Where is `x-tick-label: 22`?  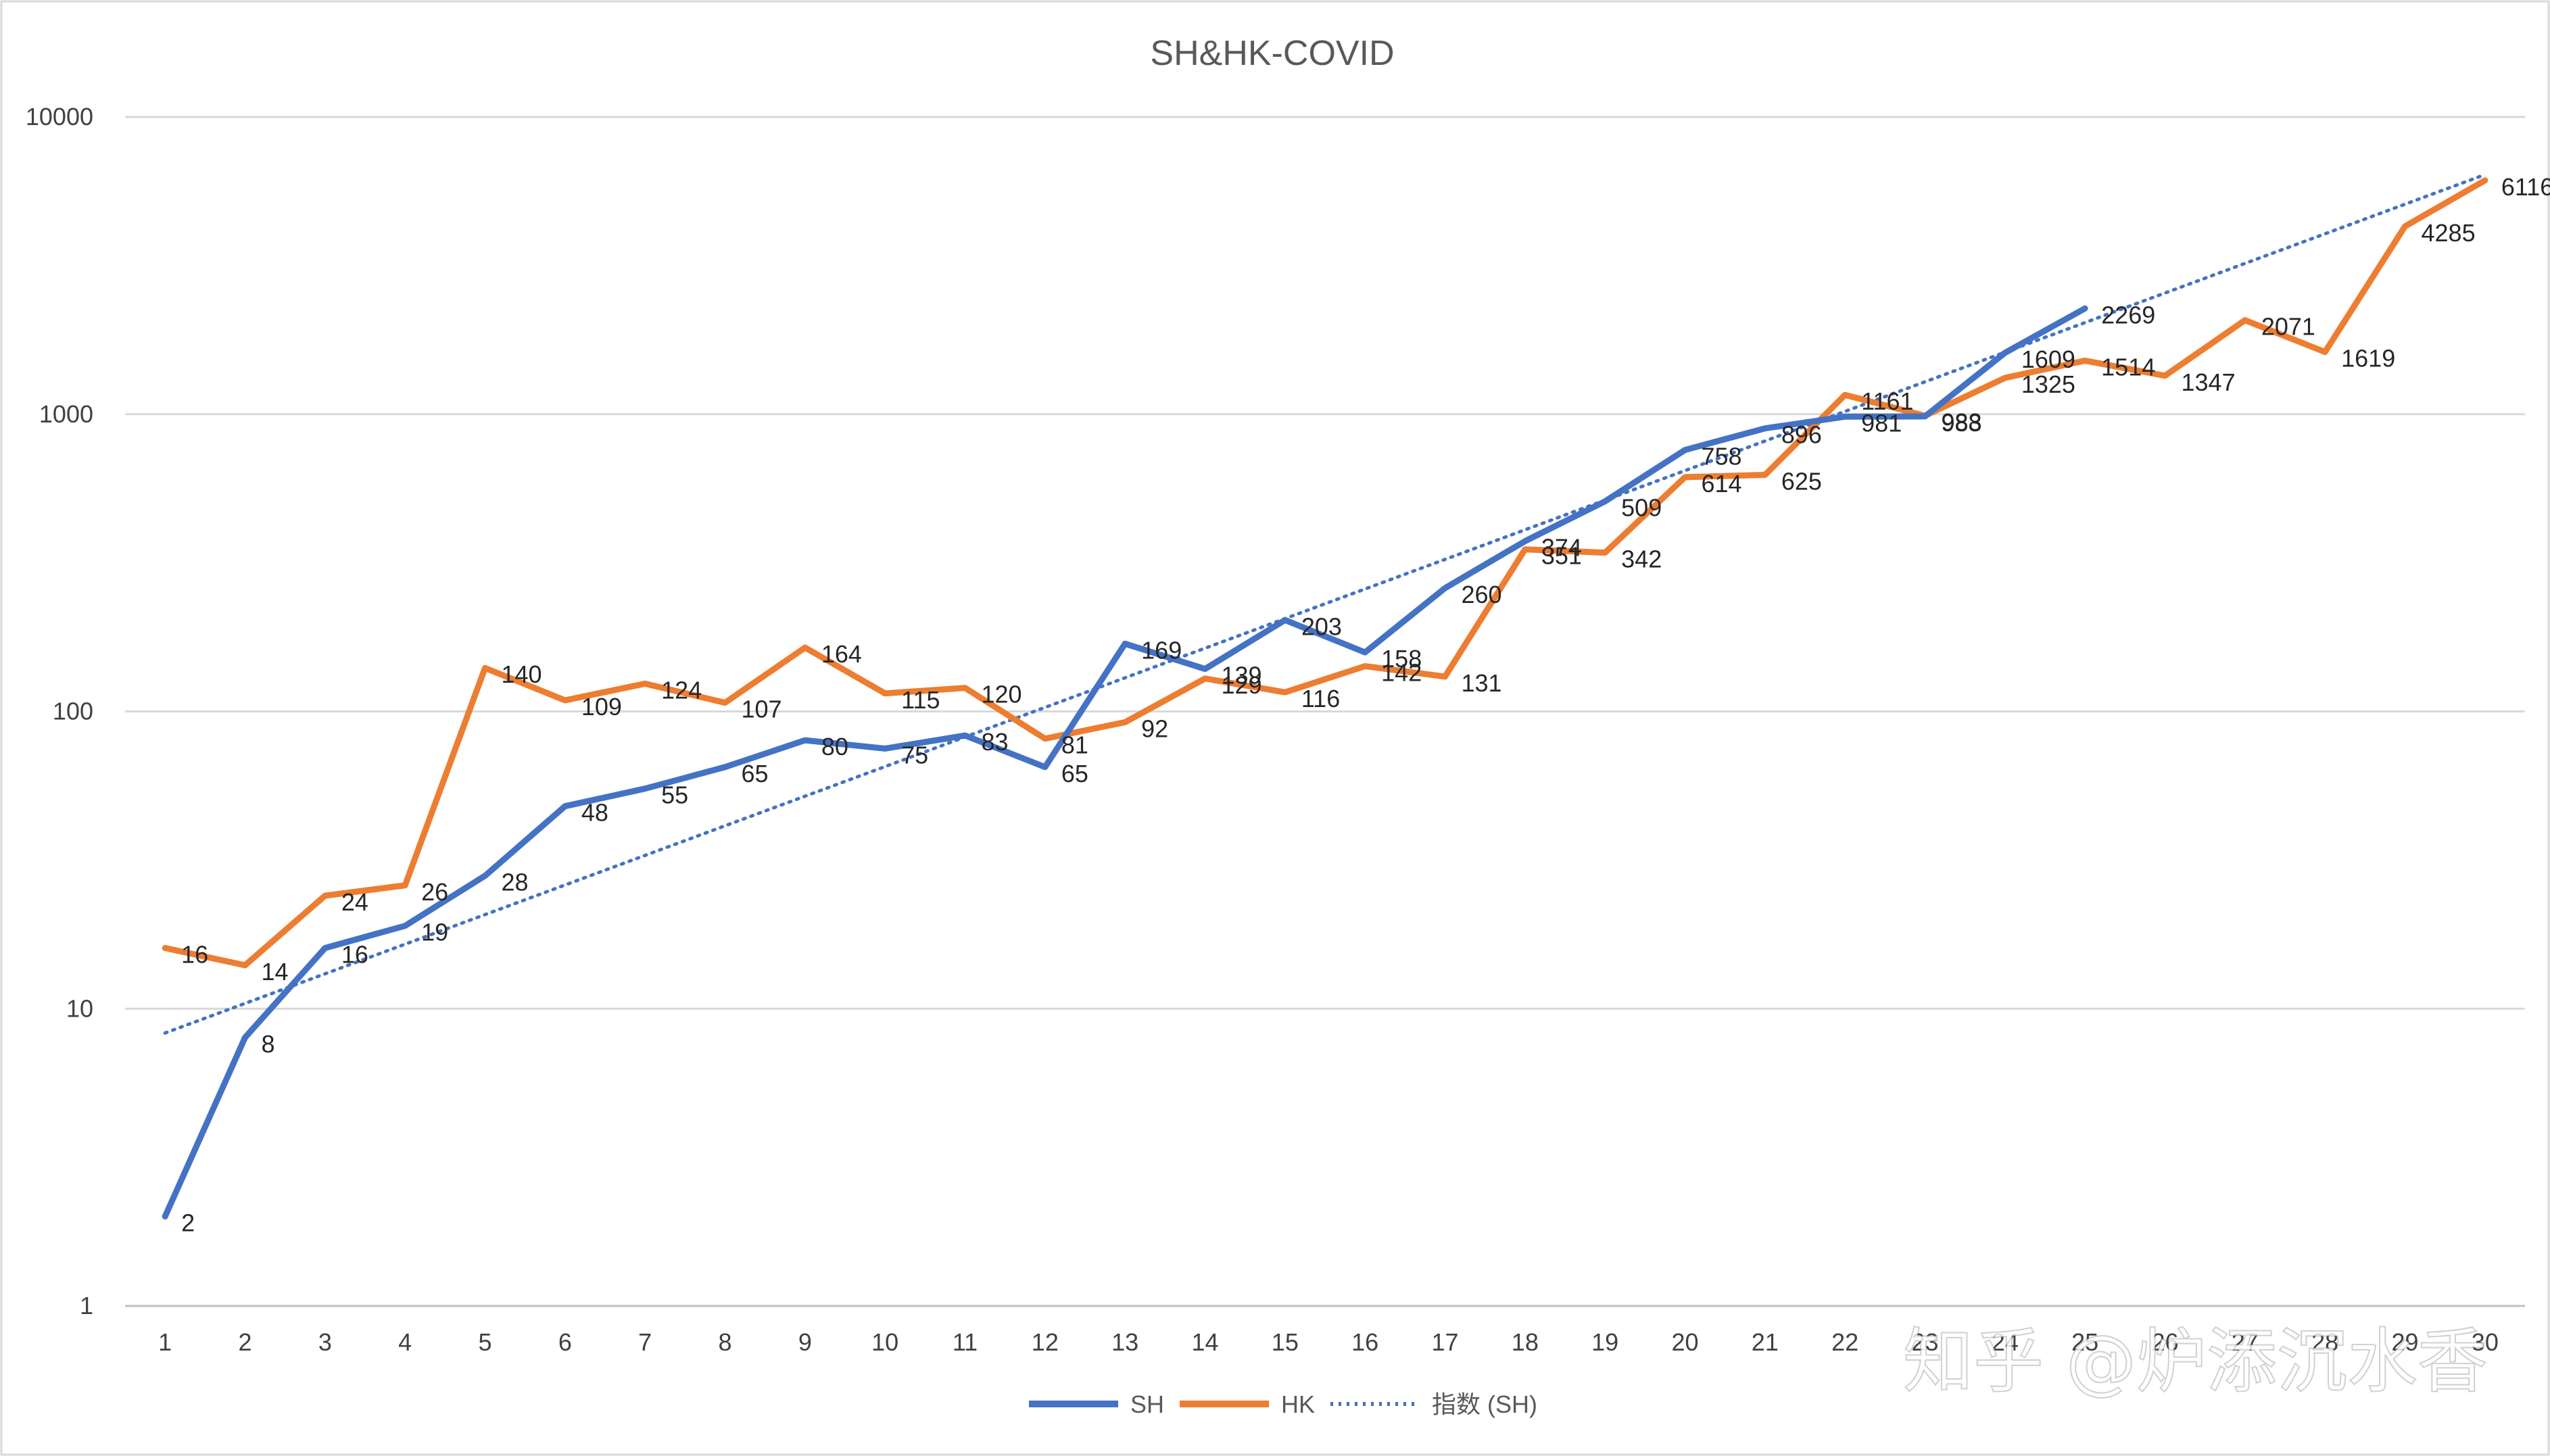
x-tick-label: 22 is located at coordinates (1844, 1342).